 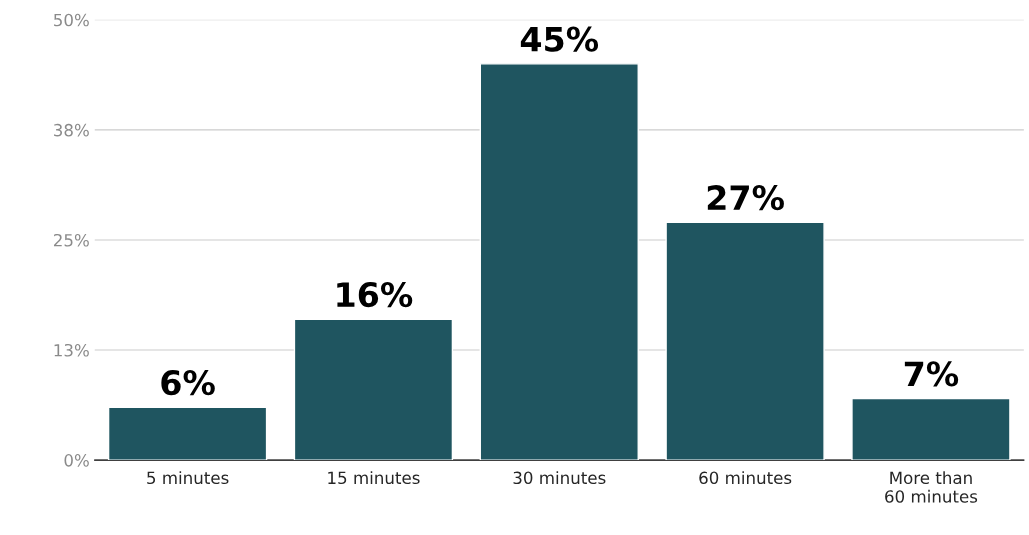 I want to click on x-tick-label: 30 minutes, so click(x=559, y=478).